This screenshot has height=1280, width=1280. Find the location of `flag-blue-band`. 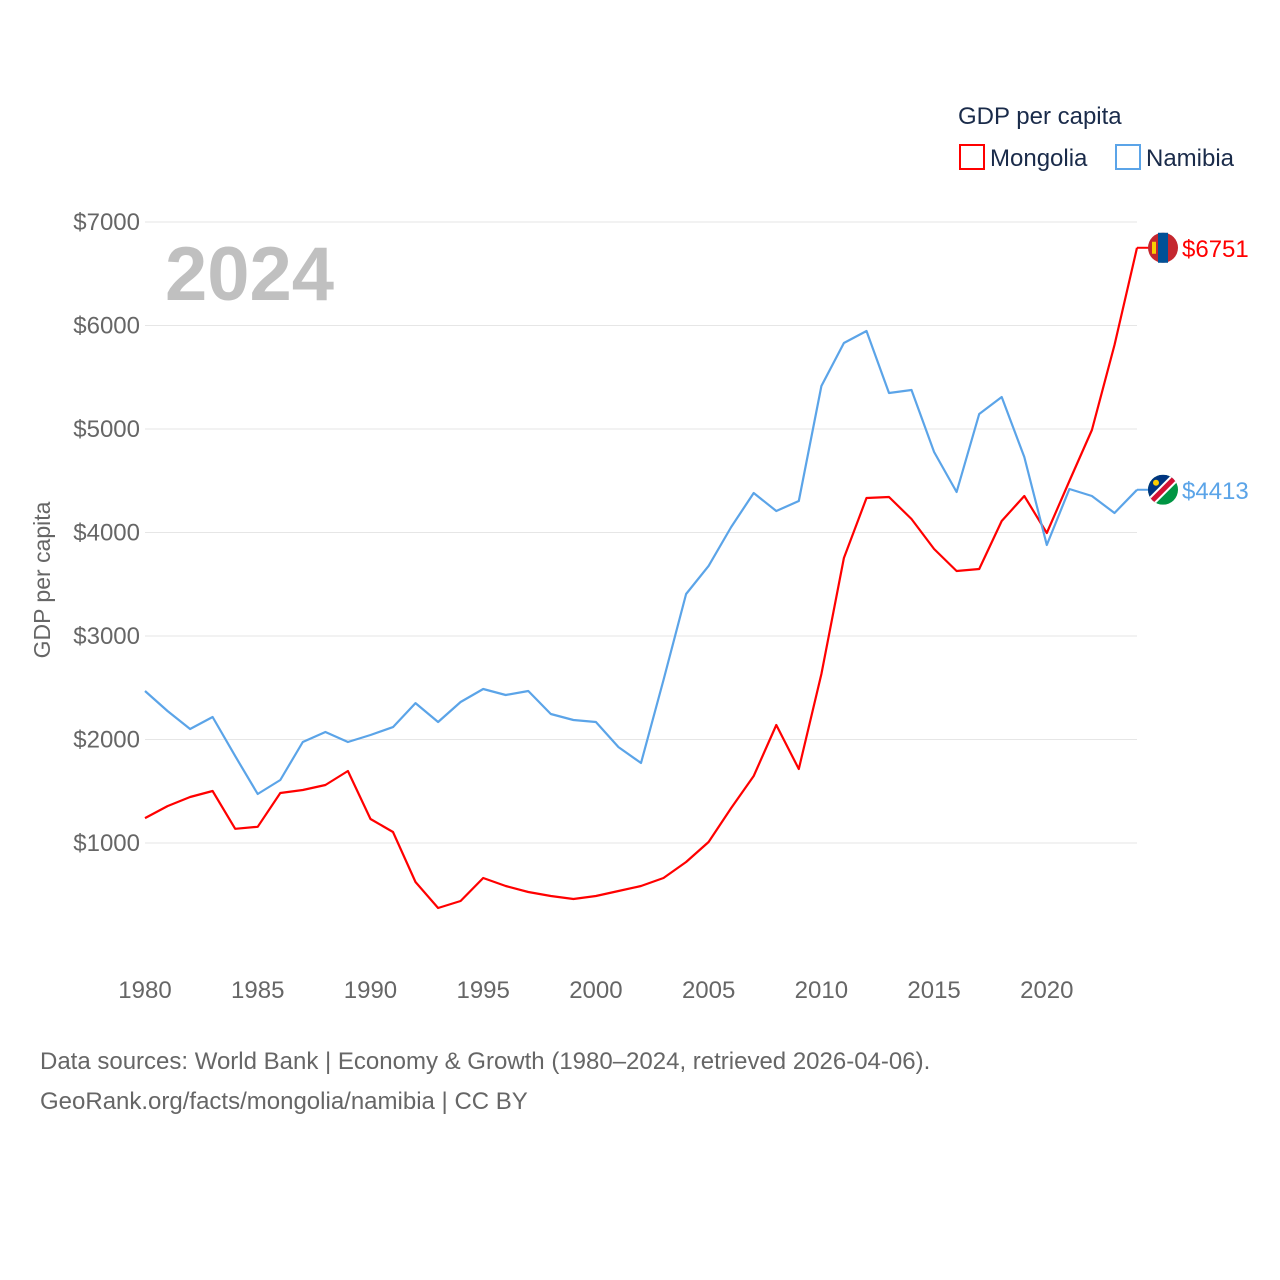

flag-blue-band is located at coordinates (1163, 247).